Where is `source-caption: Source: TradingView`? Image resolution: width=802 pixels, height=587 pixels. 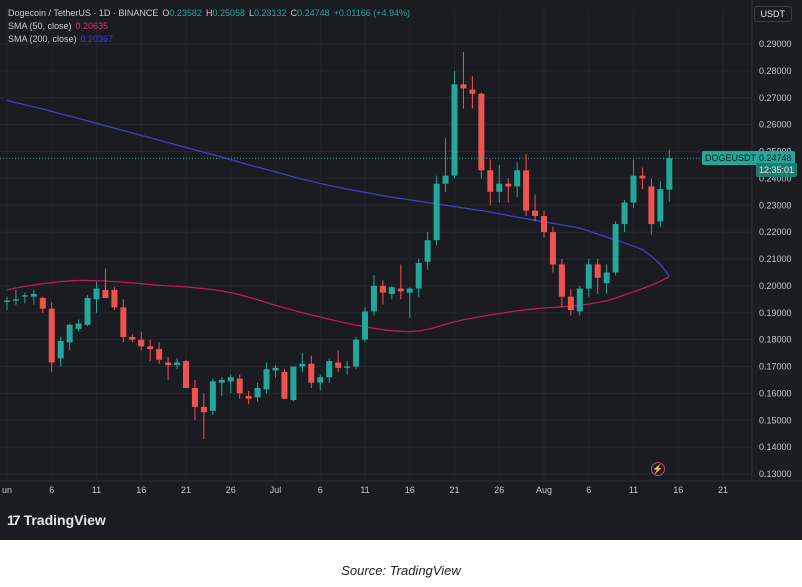 source-caption: Source: TradingView is located at coordinates (401, 570).